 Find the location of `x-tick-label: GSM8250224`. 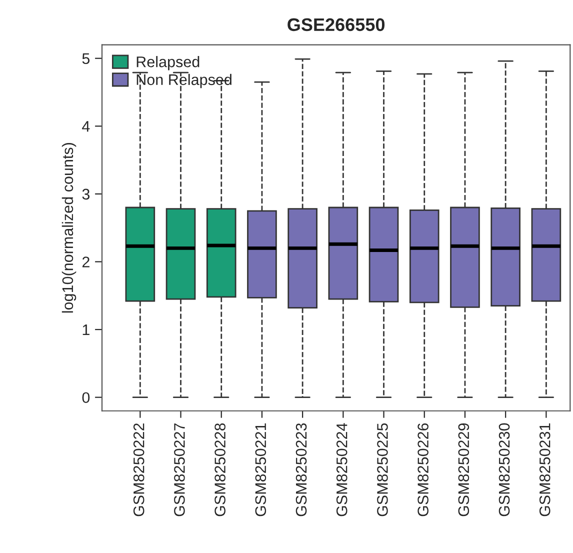

x-tick-label: GSM8250224 is located at coordinates (342, 469).